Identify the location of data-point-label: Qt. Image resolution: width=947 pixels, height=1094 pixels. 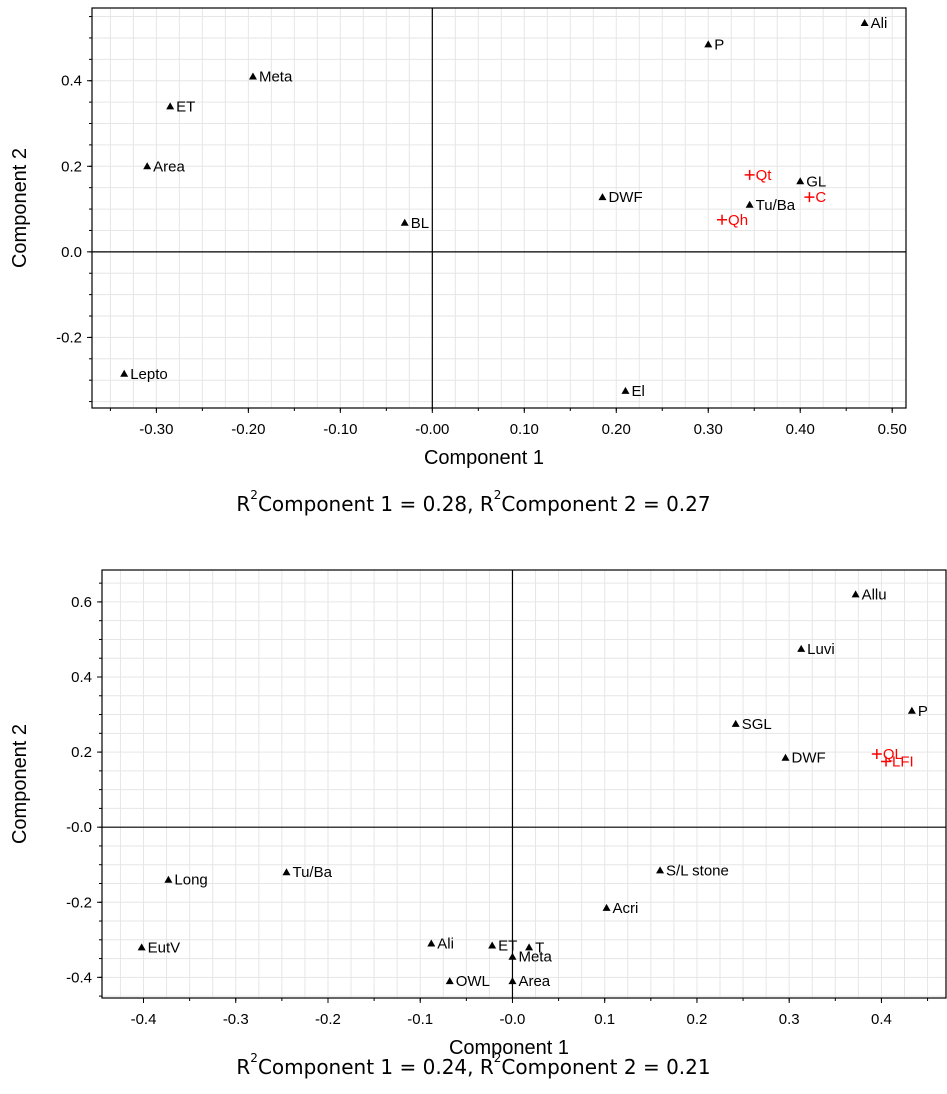
(764, 175).